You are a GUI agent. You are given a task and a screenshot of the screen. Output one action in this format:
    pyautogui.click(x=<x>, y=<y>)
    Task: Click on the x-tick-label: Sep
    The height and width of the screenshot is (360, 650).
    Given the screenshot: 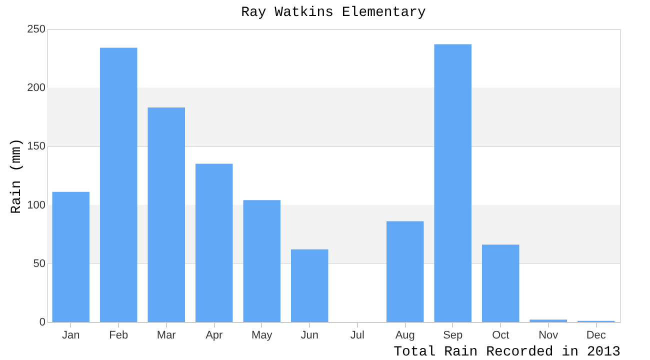 What is the action you would take?
    pyautogui.click(x=453, y=336)
    